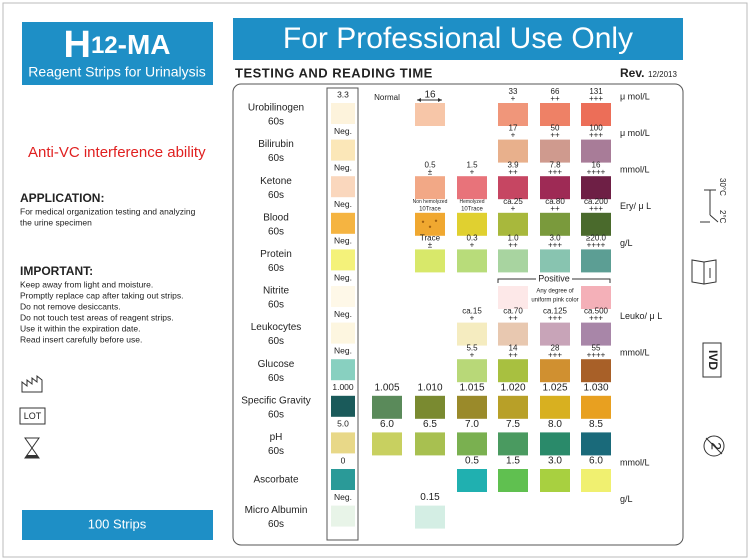 This screenshot has height=560, width=750. I want to click on brand-num: 12, so click(104, 45).